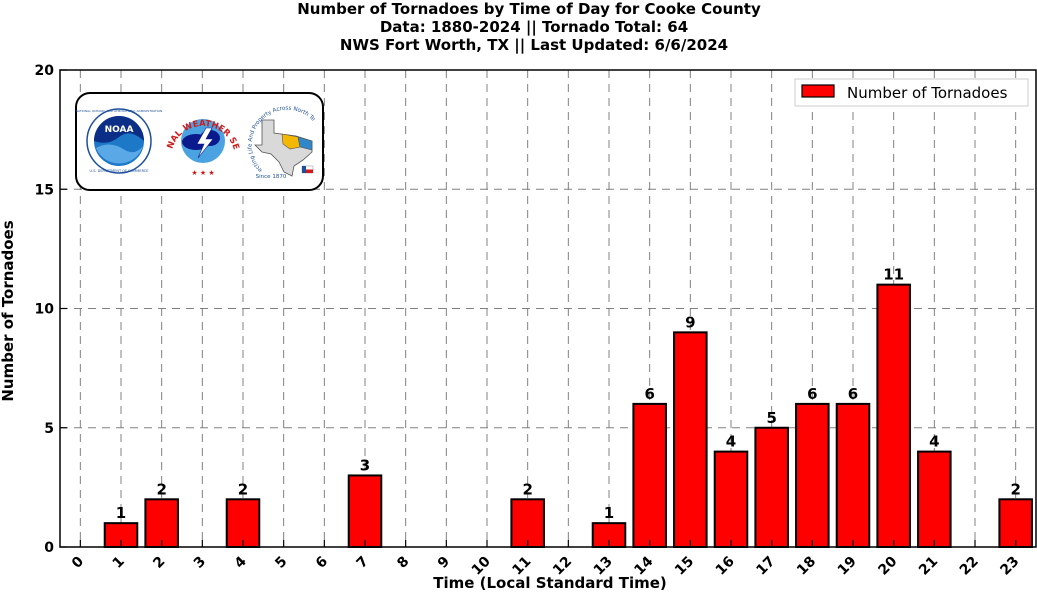  What do you see at coordinates (690, 322) in the screenshot?
I see `bar-data-label: 9` at bounding box center [690, 322].